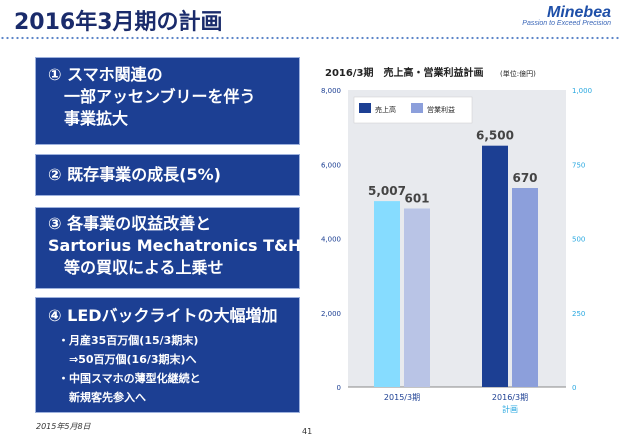 This screenshot has width=621, height=438. What do you see at coordinates (510, 409) in the screenshot?
I see `category-sublabel: 計画` at bounding box center [510, 409].